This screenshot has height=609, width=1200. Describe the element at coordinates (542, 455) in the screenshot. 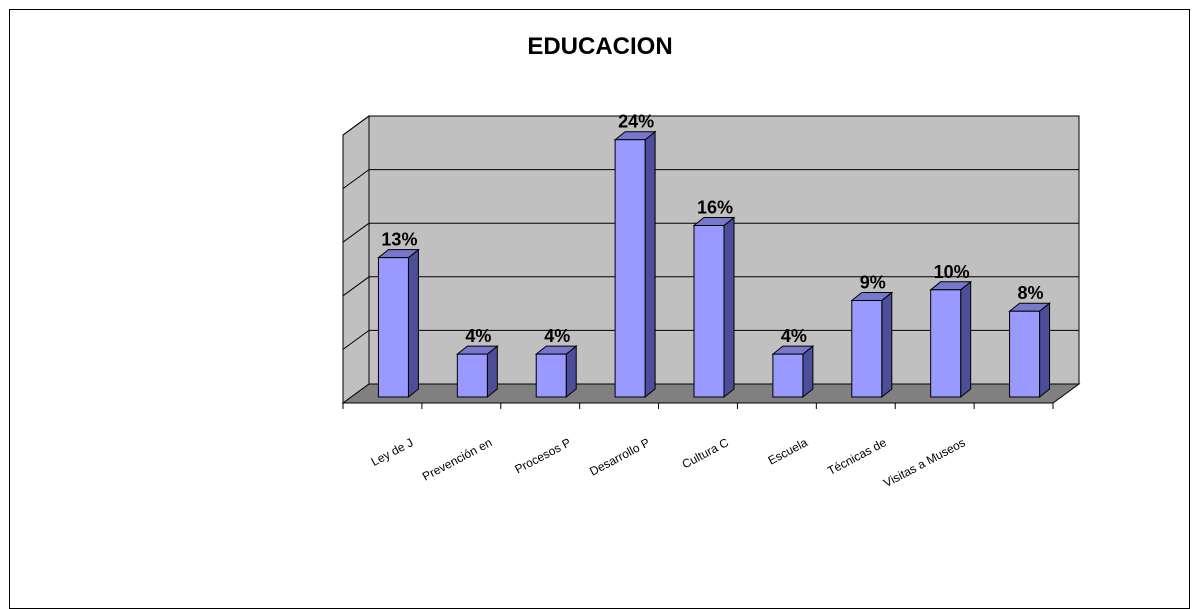

I see `category-label: Procesos P` at that location.